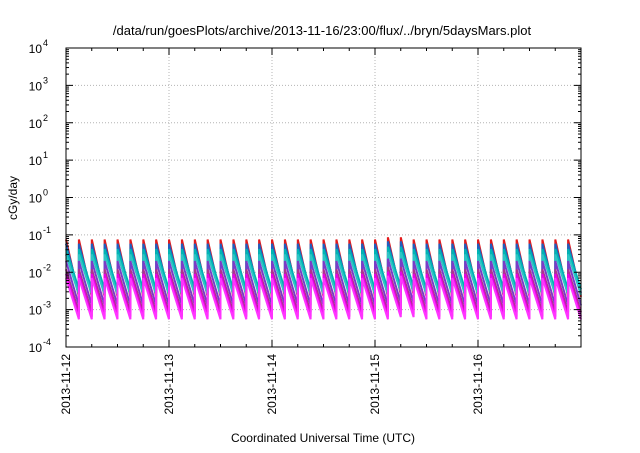 This screenshot has width=640, height=453. What do you see at coordinates (66, 384) in the screenshot?
I see `x-tick-label: 2013-11-12` at bounding box center [66, 384].